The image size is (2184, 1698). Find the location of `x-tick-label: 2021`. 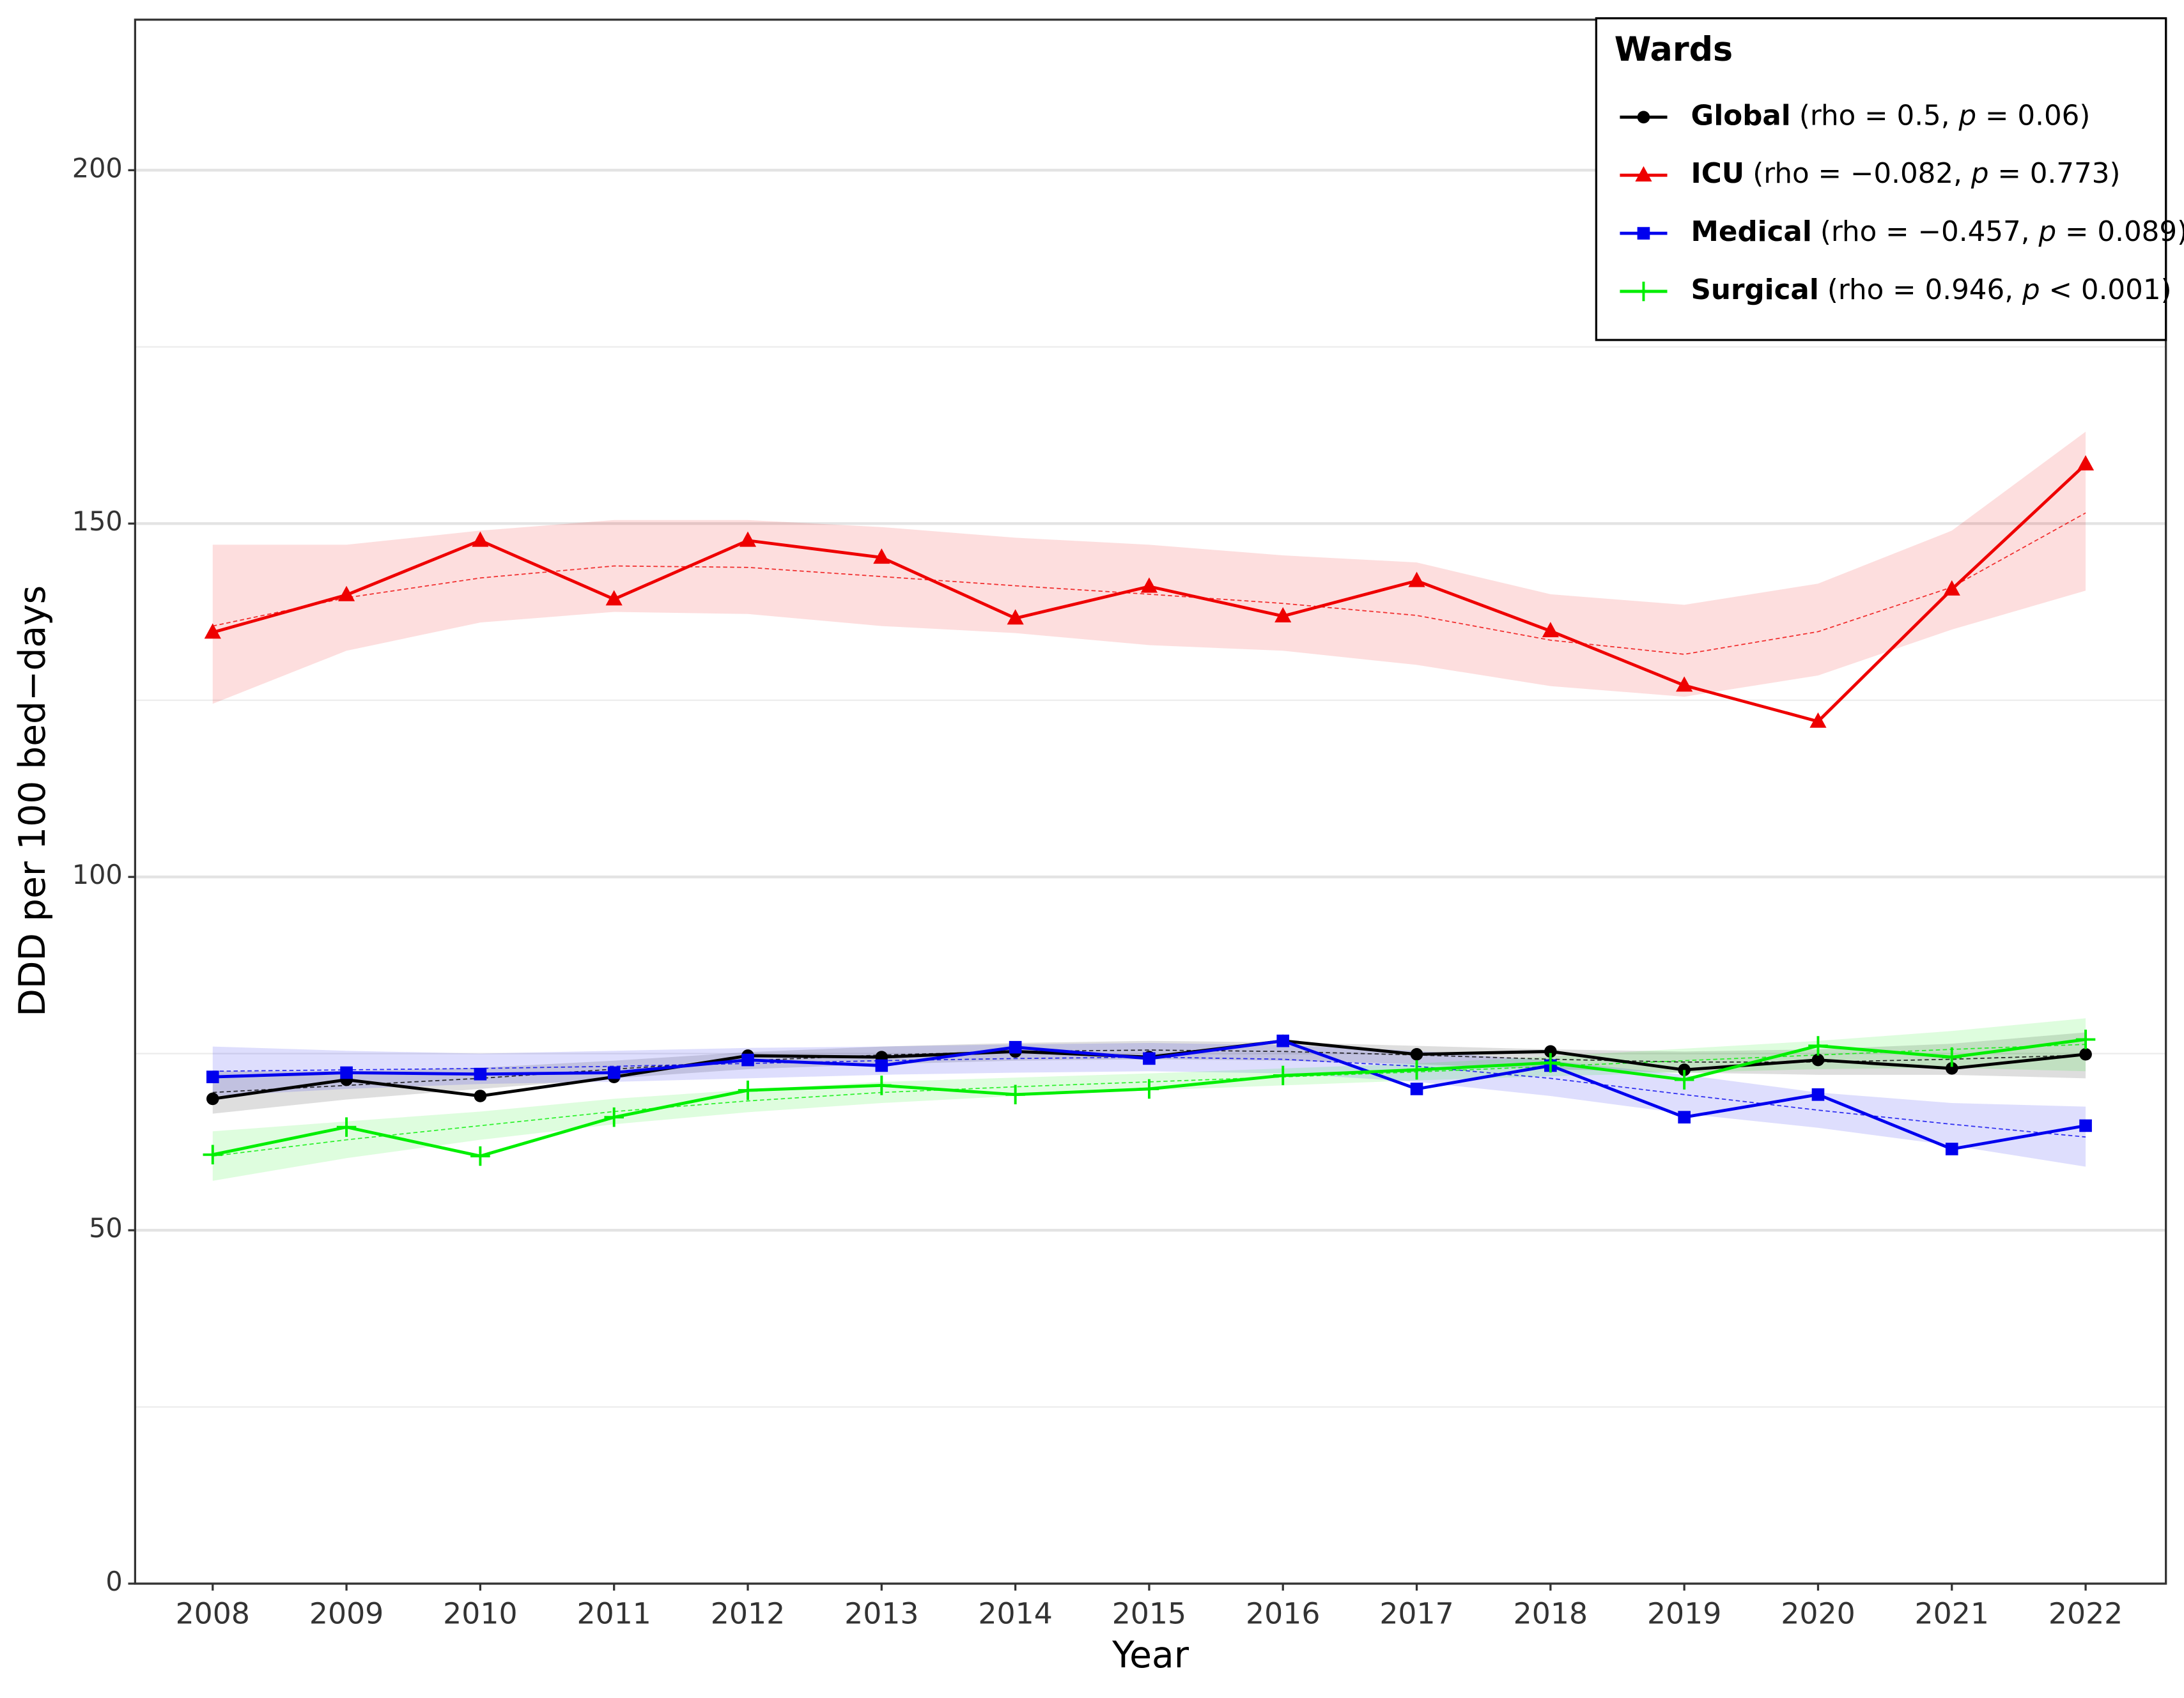

x-tick-label: 2021 is located at coordinates (1952, 1614).